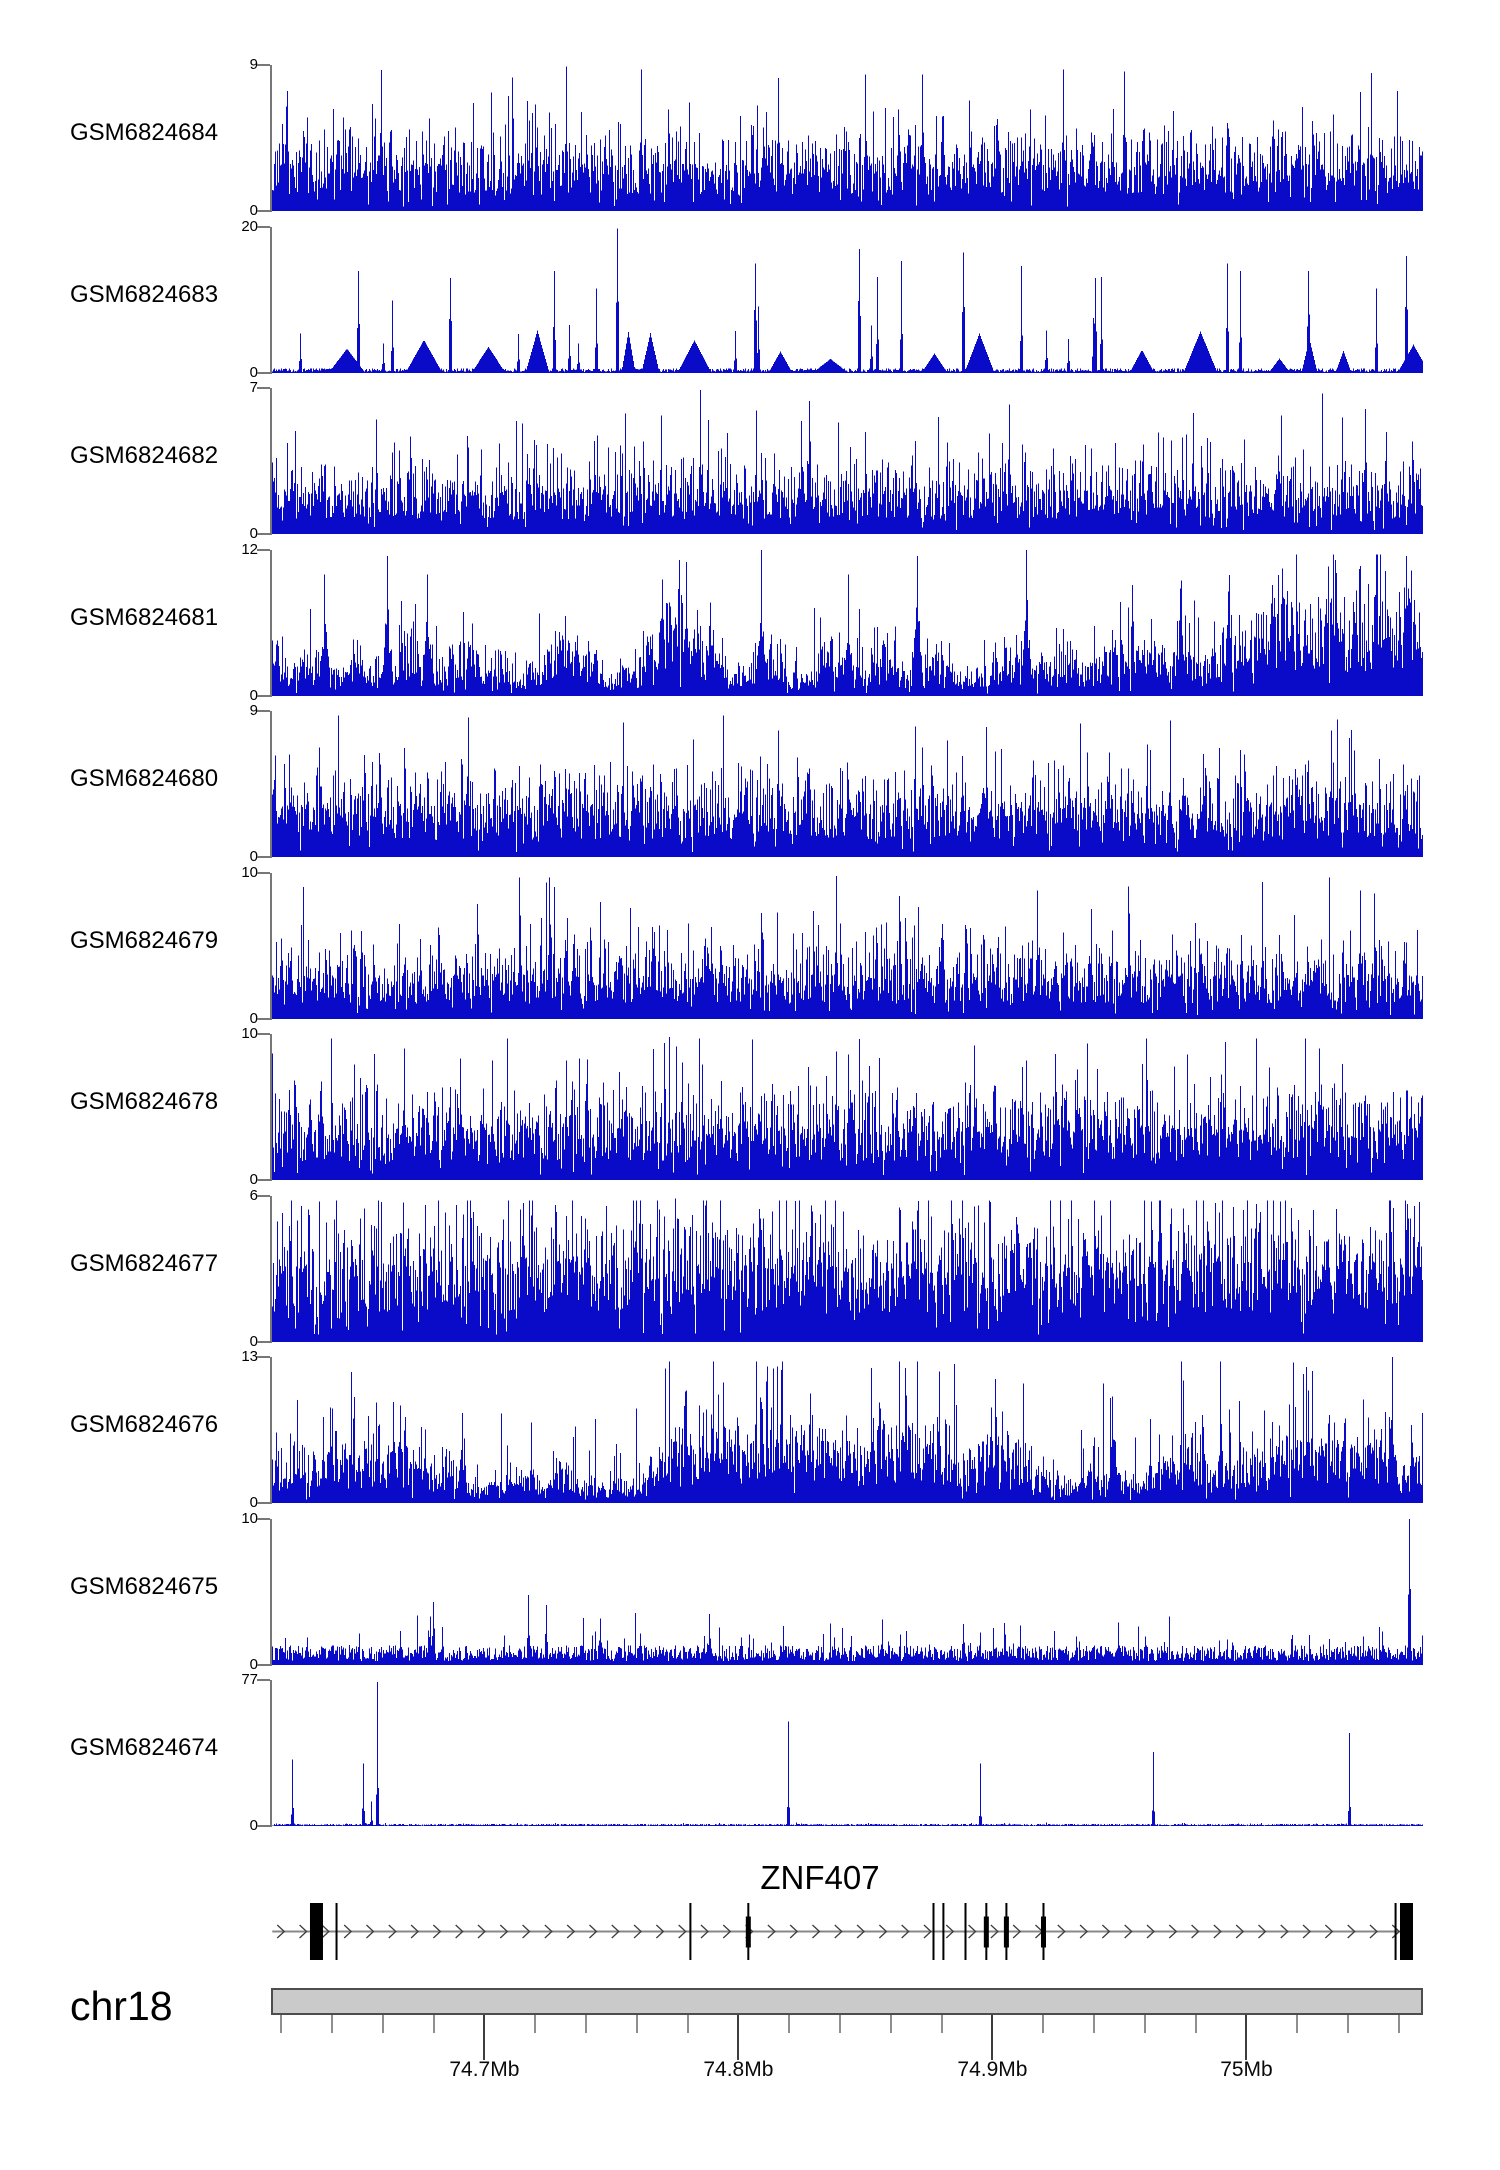 The width and height of the screenshot is (1500, 2170). Describe the element at coordinates (144, 1586) in the screenshot. I see `track-label-gsm6824675: GSM6824675` at that location.